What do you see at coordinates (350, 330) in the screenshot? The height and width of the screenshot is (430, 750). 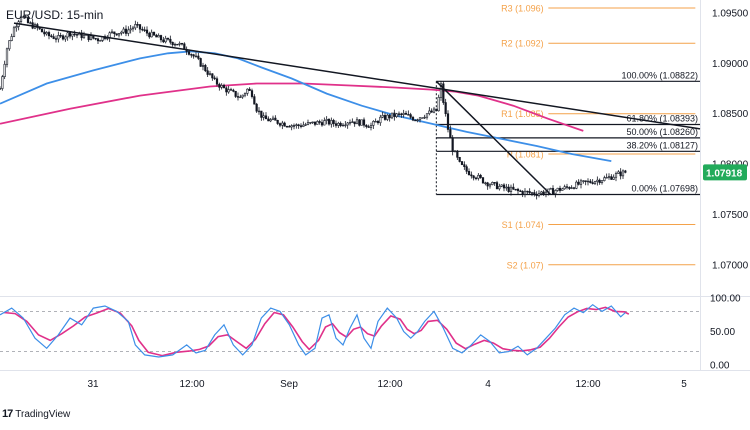 I see `stochastic-pane` at bounding box center [350, 330].